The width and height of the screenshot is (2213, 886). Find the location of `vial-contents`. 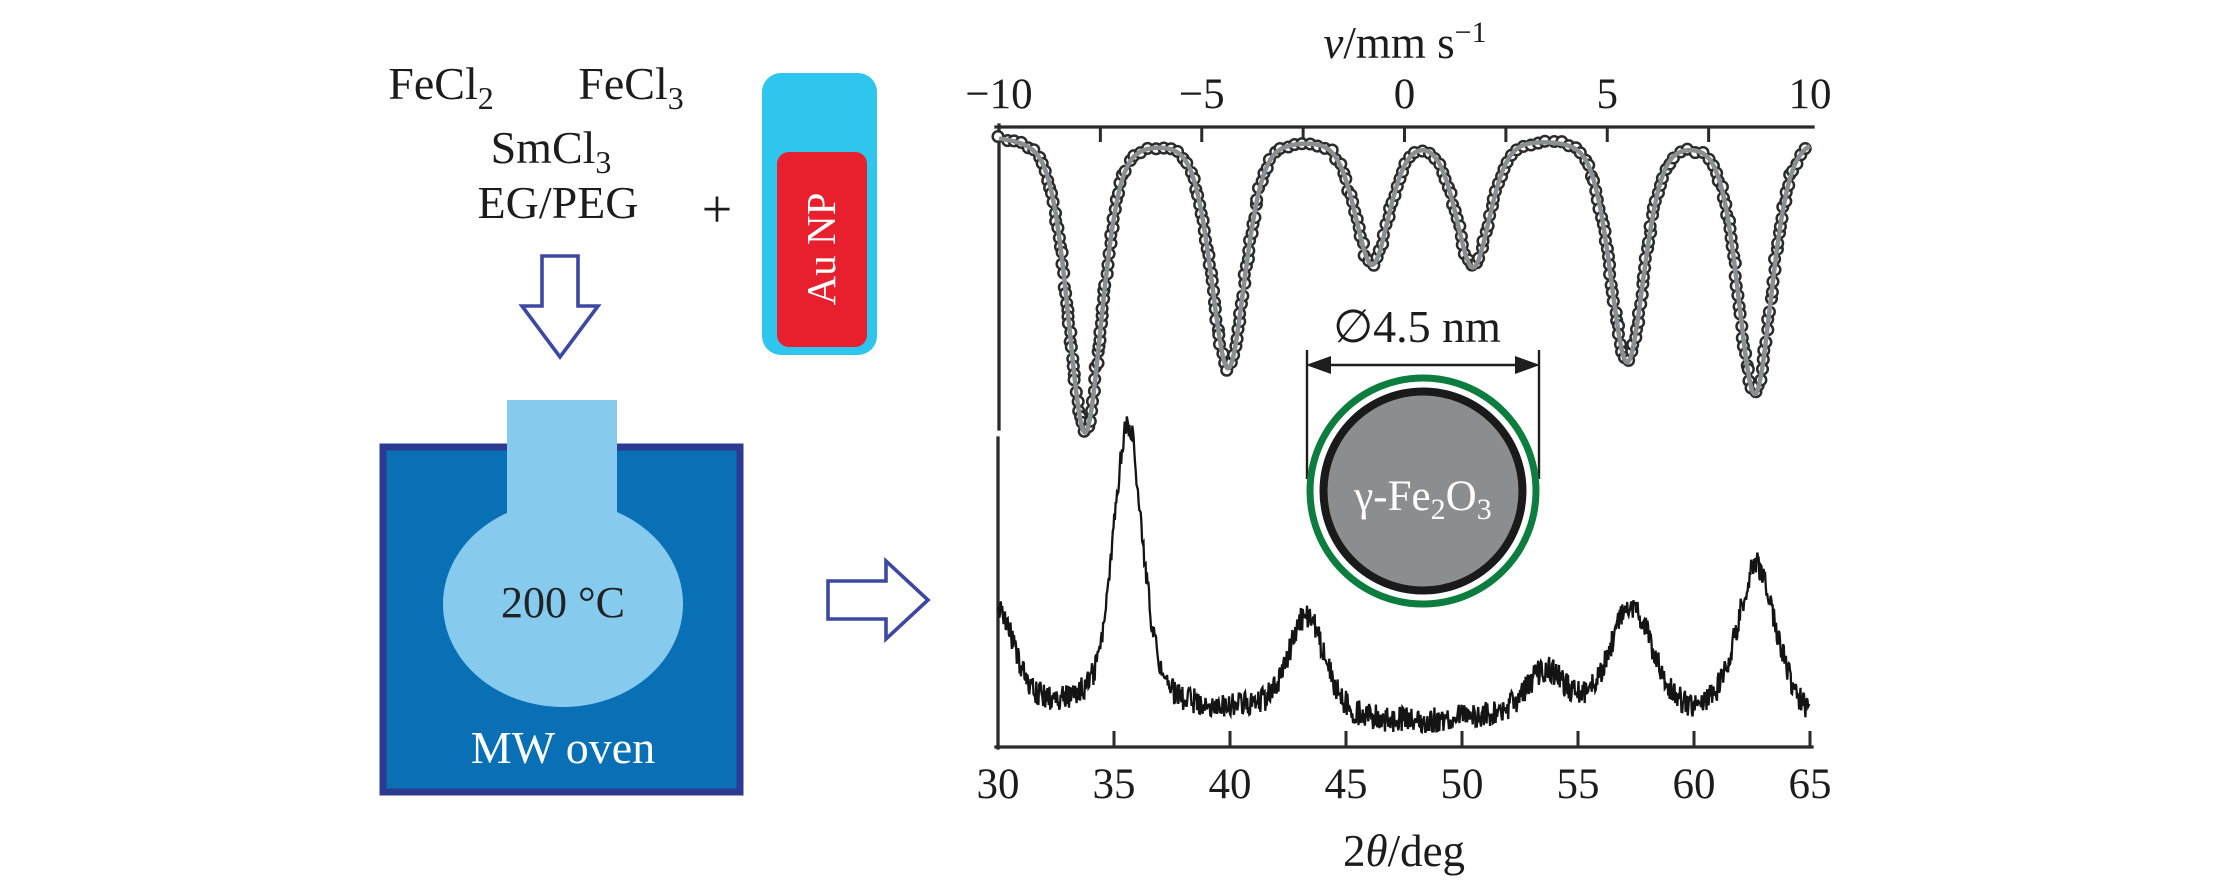

vial-contents is located at coordinates (822, 249).